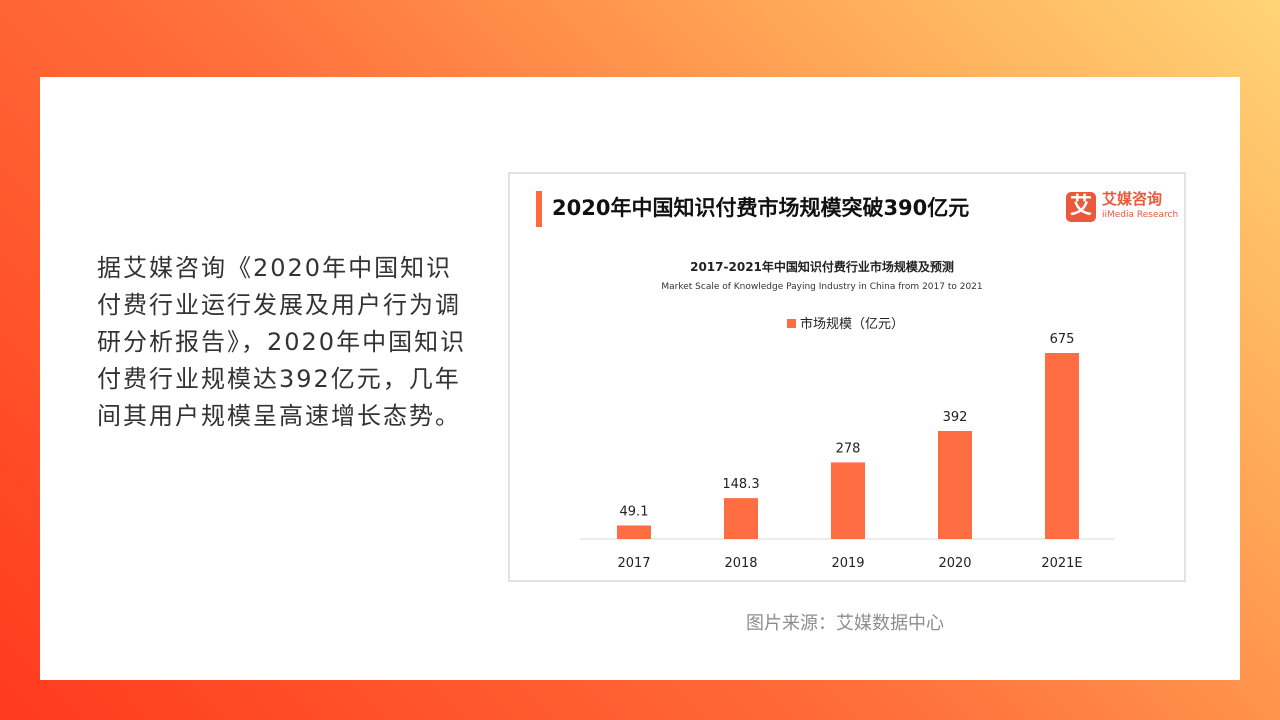  Describe the element at coordinates (848, 448) in the screenshot. I see `data-label-2019: 278` at that location.